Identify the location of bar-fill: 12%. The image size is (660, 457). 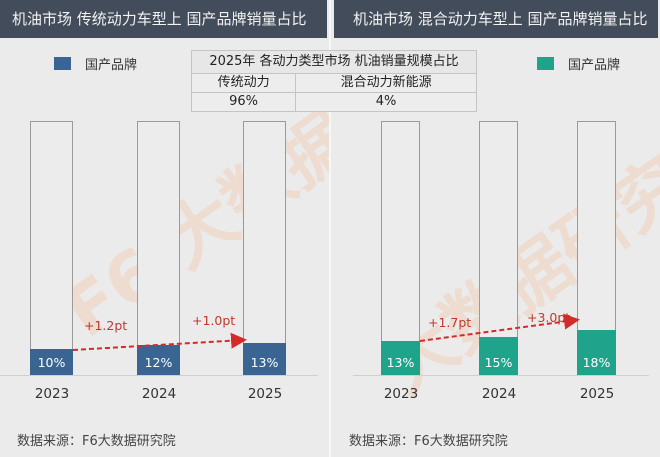
(158, 360).